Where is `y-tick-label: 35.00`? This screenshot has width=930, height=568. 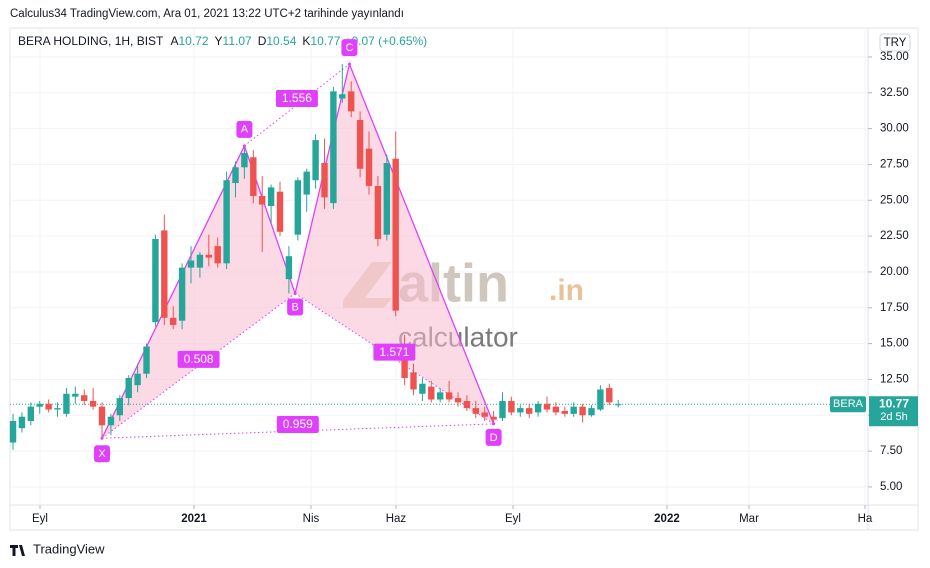 y-tick-label: 35.00 is located at coordinates (894, 57).